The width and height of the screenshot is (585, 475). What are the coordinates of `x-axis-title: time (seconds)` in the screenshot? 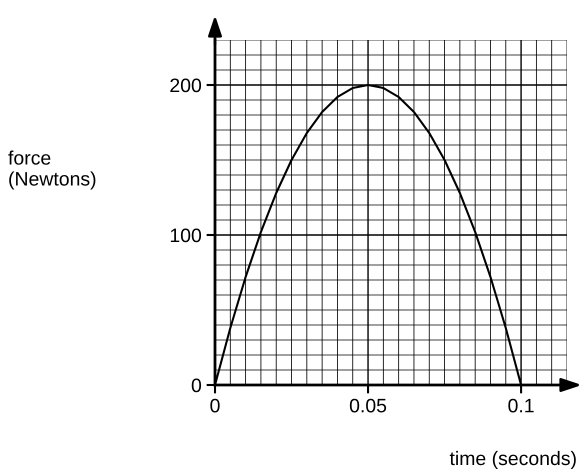 It's located at (513, 460).